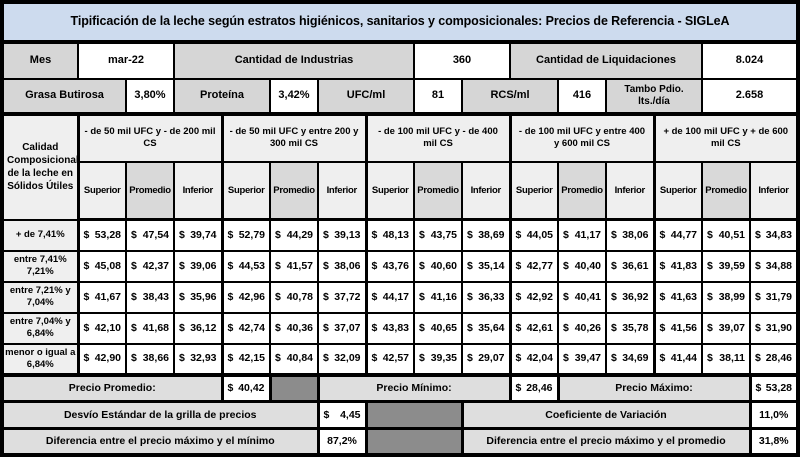  I want to click on price-cell: $35,96, so click(198, 297).